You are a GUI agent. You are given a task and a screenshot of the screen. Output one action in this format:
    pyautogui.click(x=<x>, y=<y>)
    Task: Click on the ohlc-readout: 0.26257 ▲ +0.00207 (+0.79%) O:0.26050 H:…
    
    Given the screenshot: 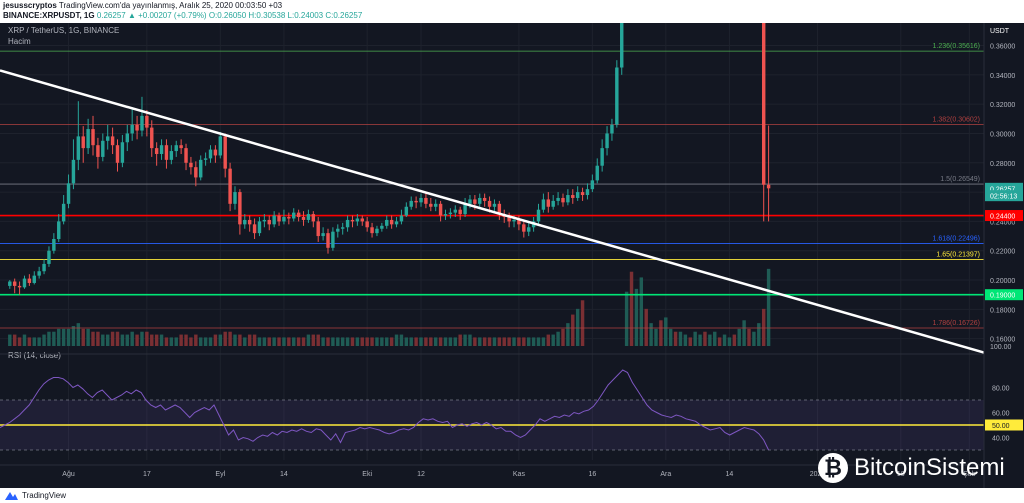 What is the action you would take?
    pyautogui.click(x=229, y=15)
    